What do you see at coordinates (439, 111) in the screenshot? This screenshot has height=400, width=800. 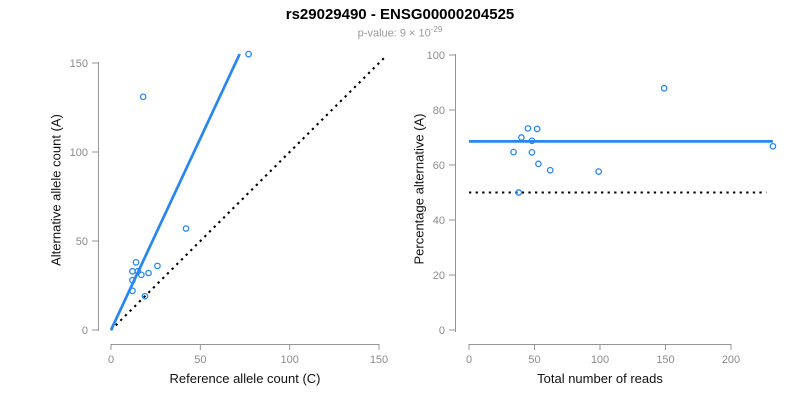 I see `y-tick-label: 80` at bounding box center [439, 111].